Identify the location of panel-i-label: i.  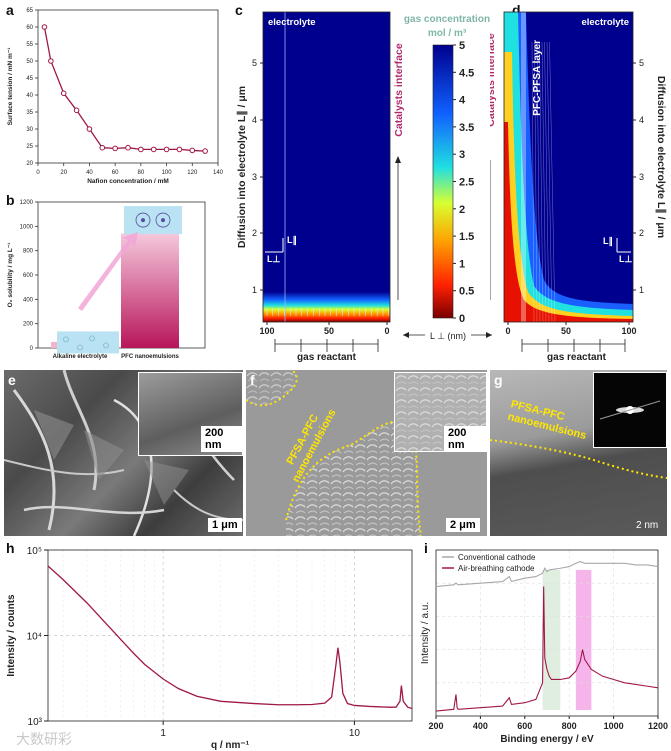
(426, 548).